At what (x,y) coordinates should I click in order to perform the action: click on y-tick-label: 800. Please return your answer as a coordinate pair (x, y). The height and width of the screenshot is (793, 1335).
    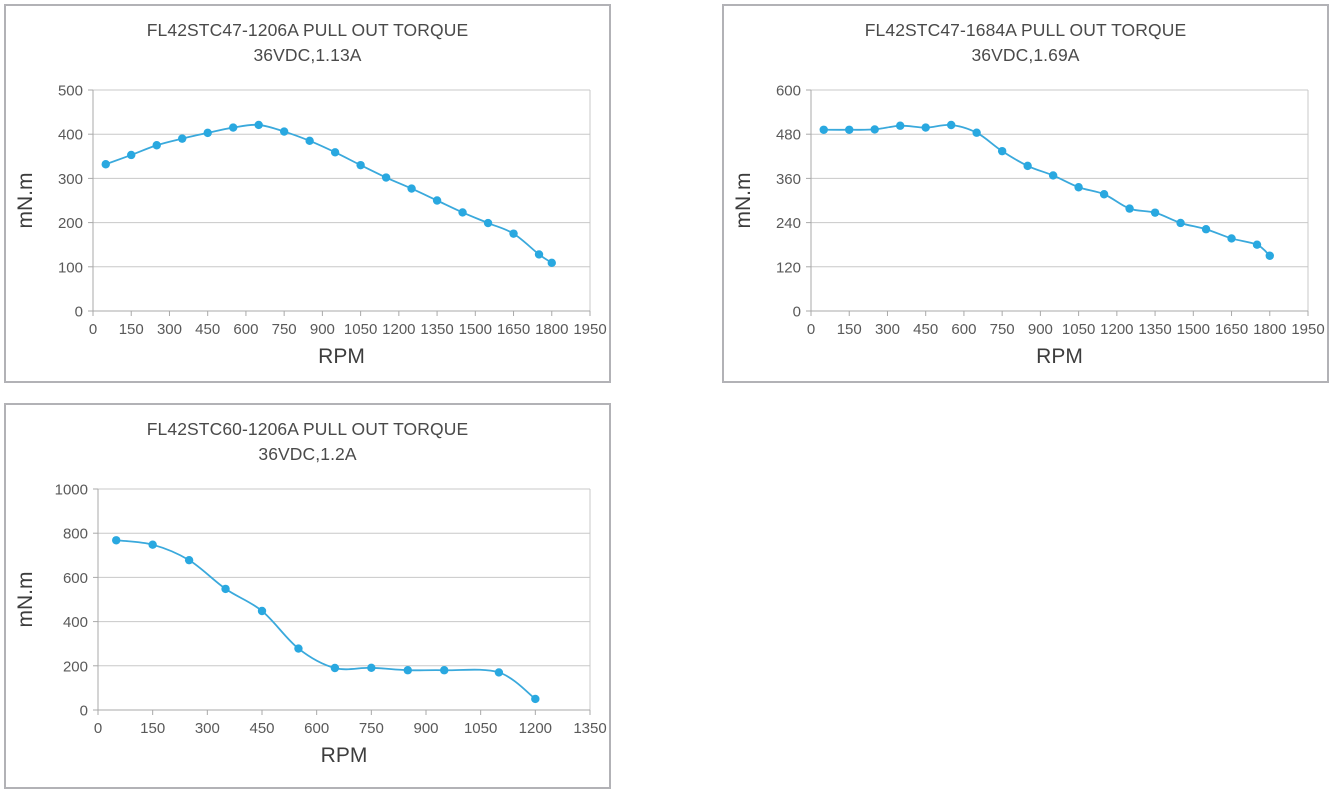
    Looking at the image, I should click on (75, 534).